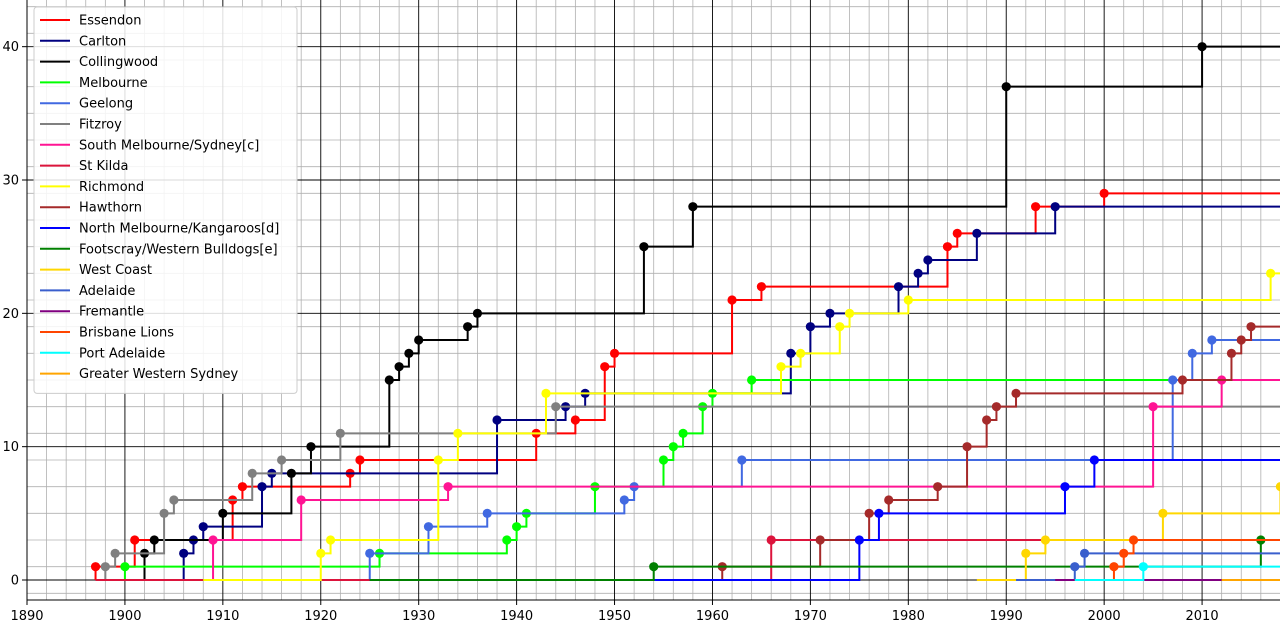 This screenshot has width=1280, height=632. What do you see at coordinates (908, 616) in the screenshot?
I see `x-tick-label: 1980` at bounding box center [908, 616].